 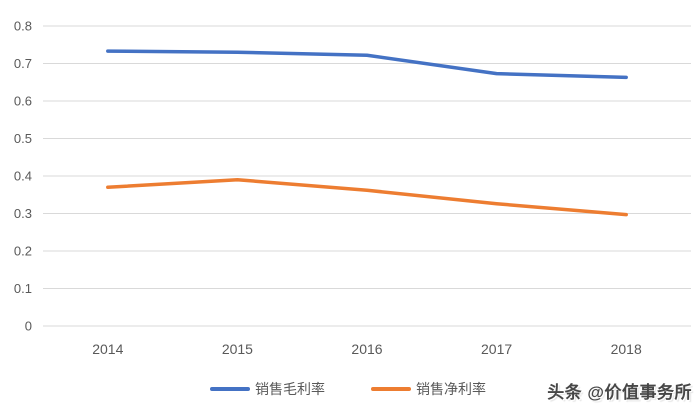 What do you see at coordinates (290, 389) in the screenshot?
I see `legend-label: 销售毛利率` at bounding box center [290, 389].